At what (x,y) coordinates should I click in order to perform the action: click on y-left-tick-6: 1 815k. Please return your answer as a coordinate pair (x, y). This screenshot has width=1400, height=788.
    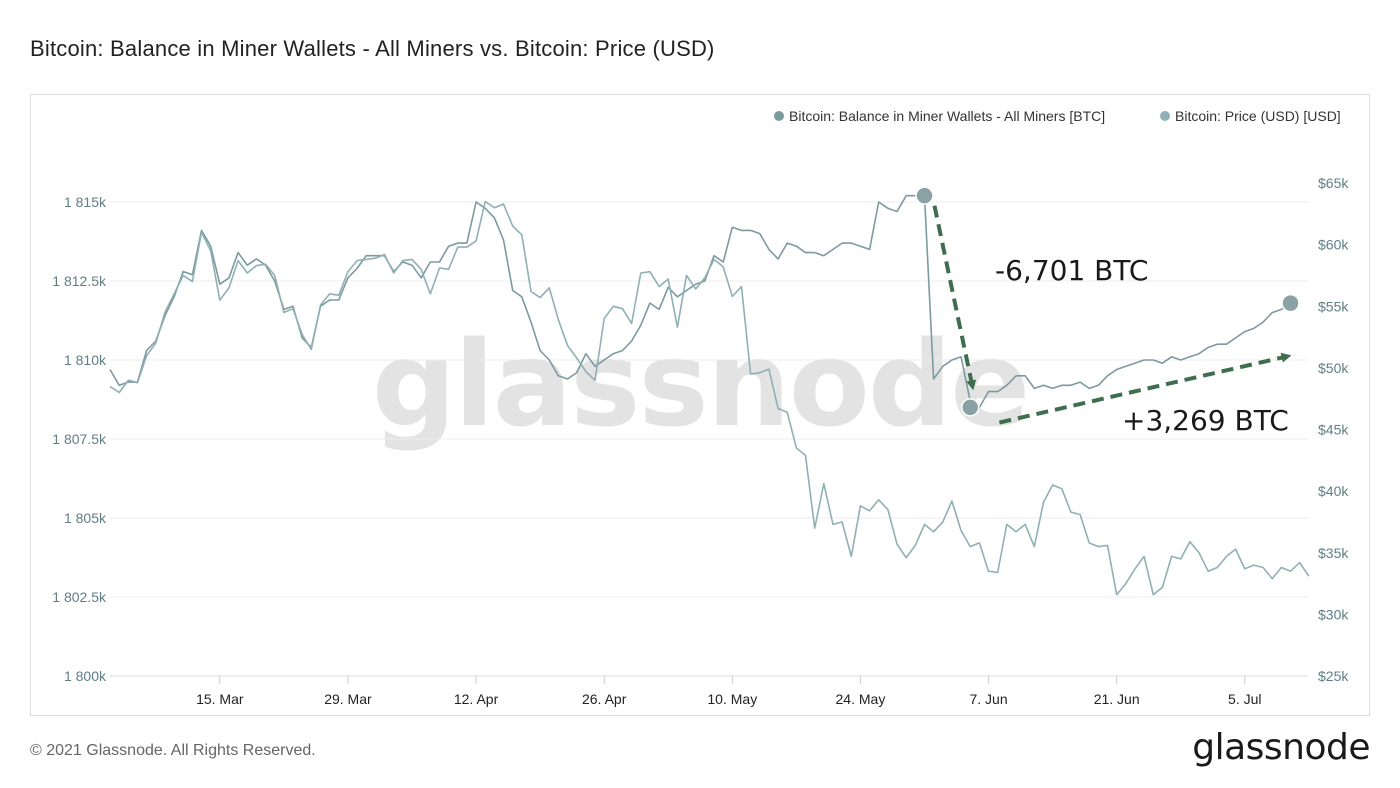
    Looking at the image, I should click on (85, 202).